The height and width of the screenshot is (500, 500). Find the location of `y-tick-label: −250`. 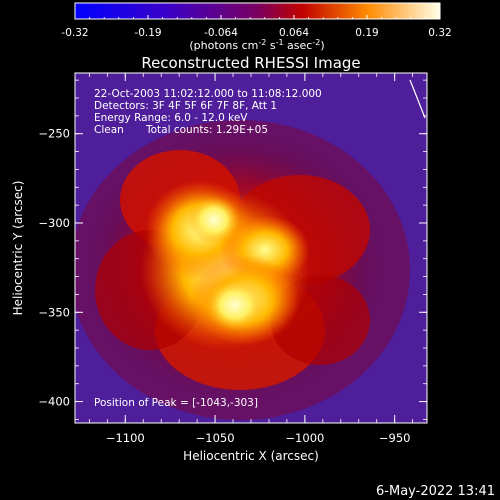

y-tick-label: −250 is located at coordinates (54, 134).